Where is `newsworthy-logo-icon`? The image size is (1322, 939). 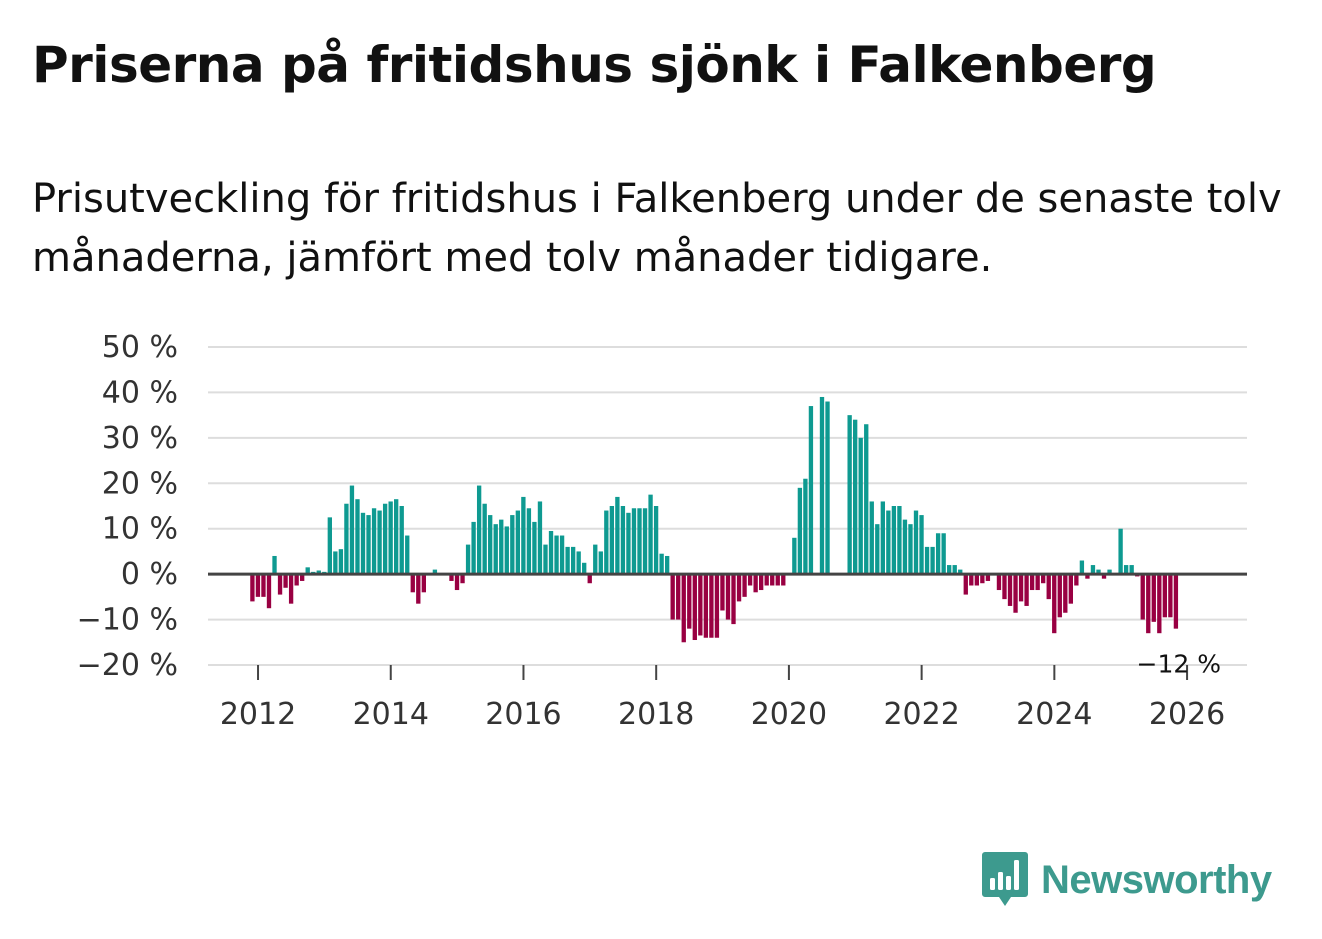 newsworthy-logo-icon is located at coordinates (1005, 879).